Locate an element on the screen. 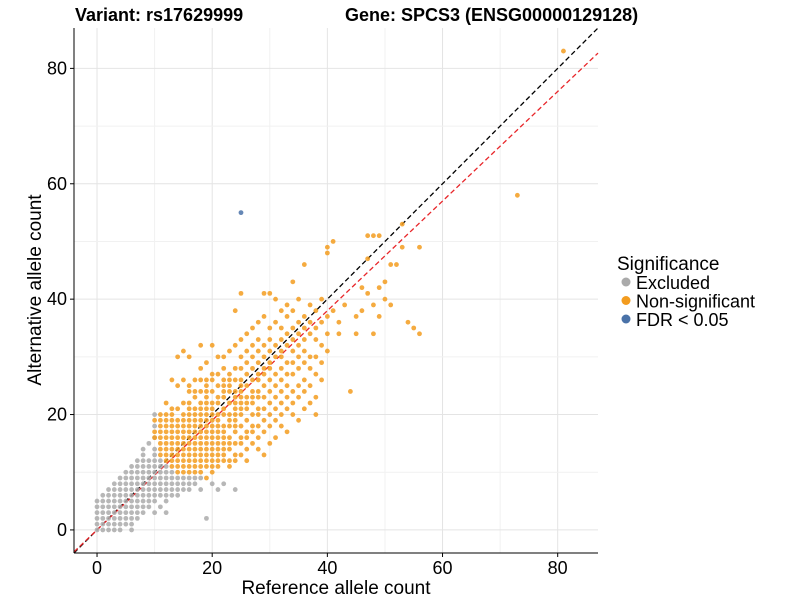 The height and width of the screenshot is (600, 800). y-tick-label: 0 is located at coordinates (62, 530).